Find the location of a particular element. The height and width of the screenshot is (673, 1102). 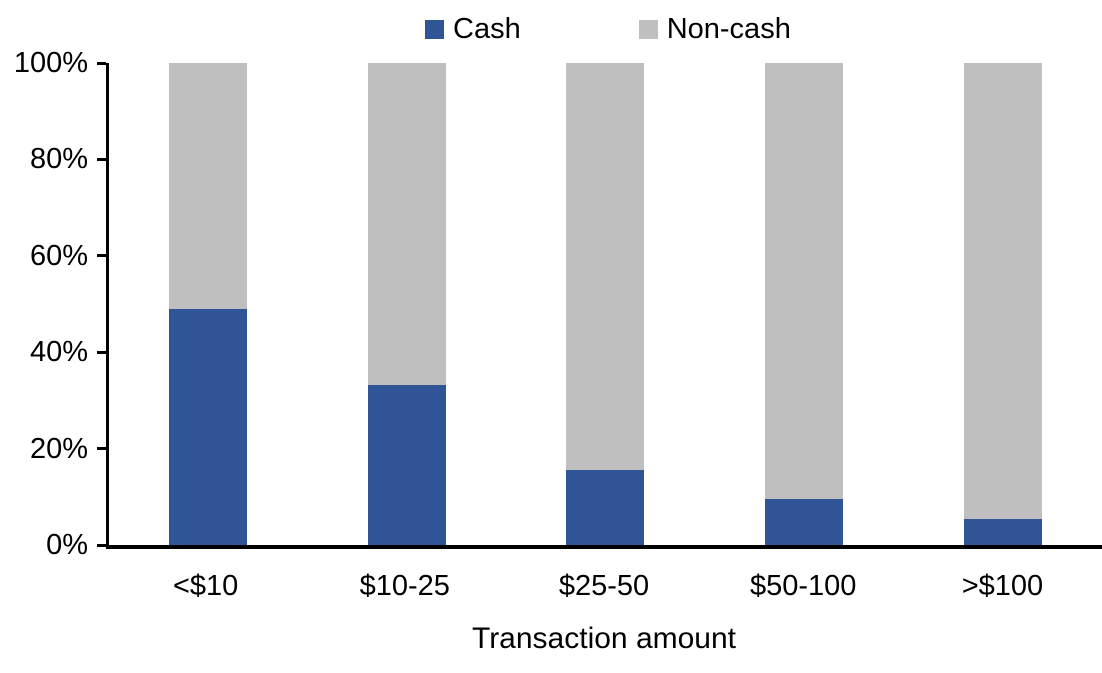

legend-item-cash: Cash is located at coordinates (473, 29).